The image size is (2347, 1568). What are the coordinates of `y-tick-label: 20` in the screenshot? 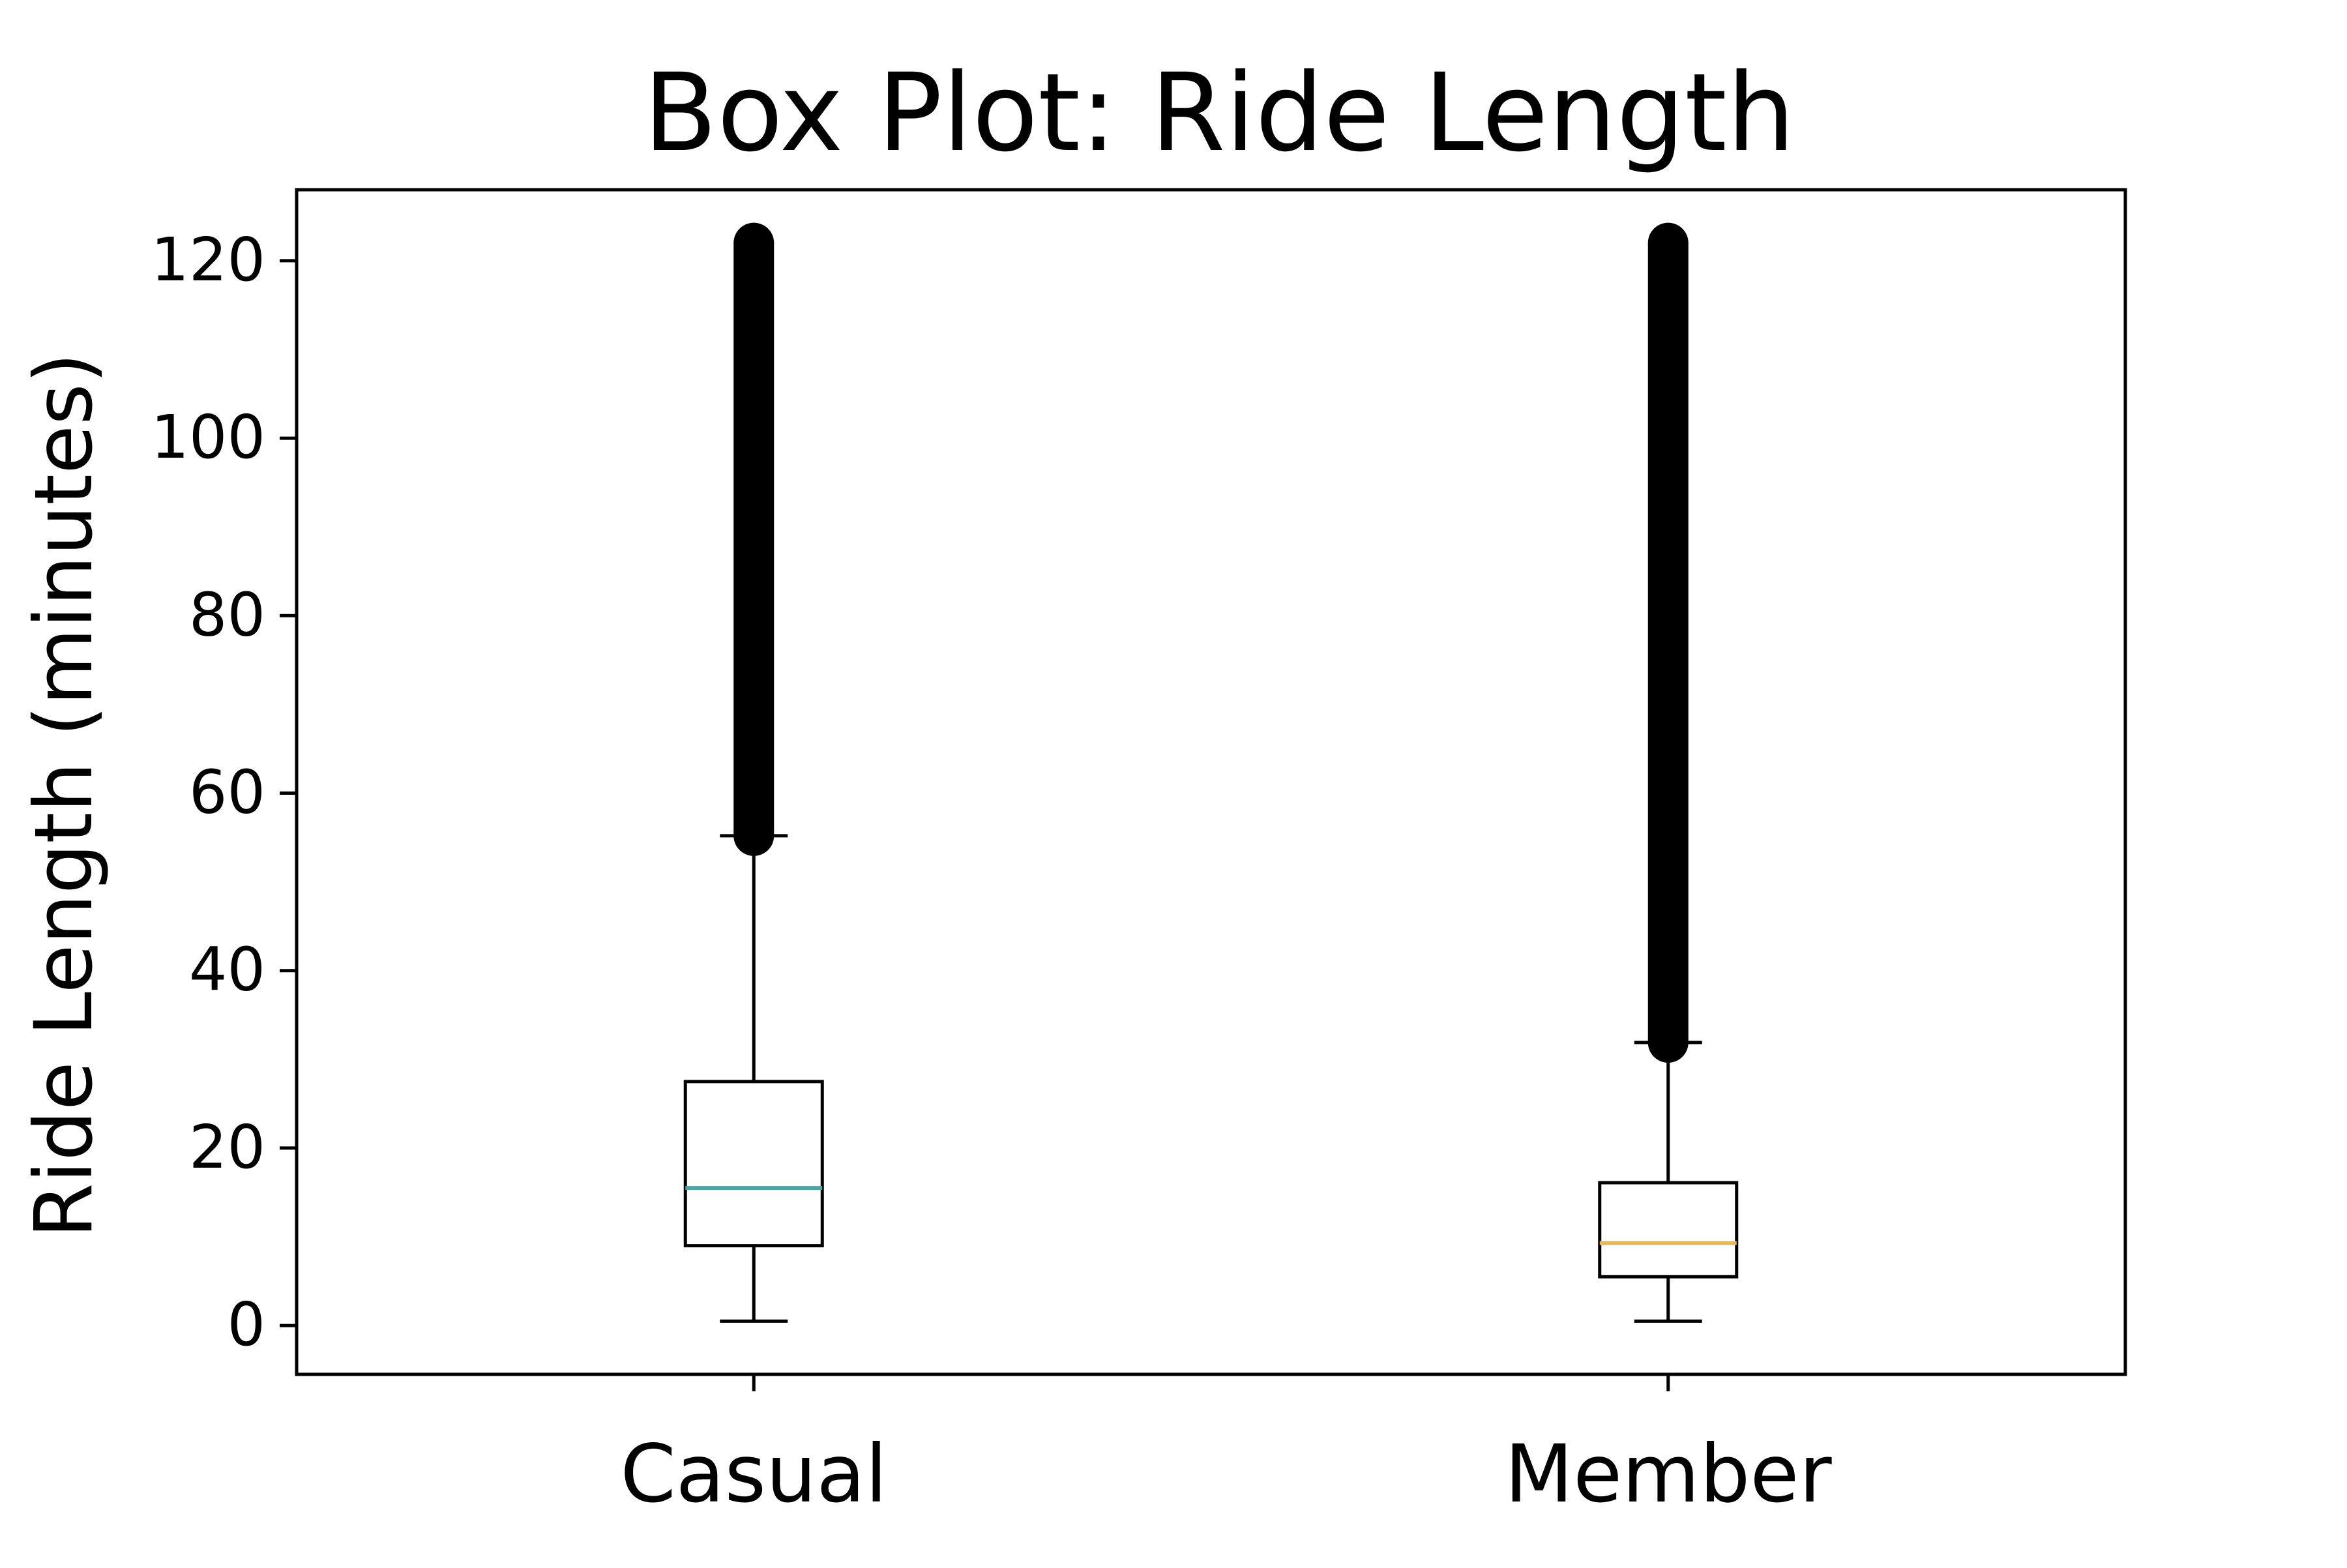 It's located at (227, 1147).